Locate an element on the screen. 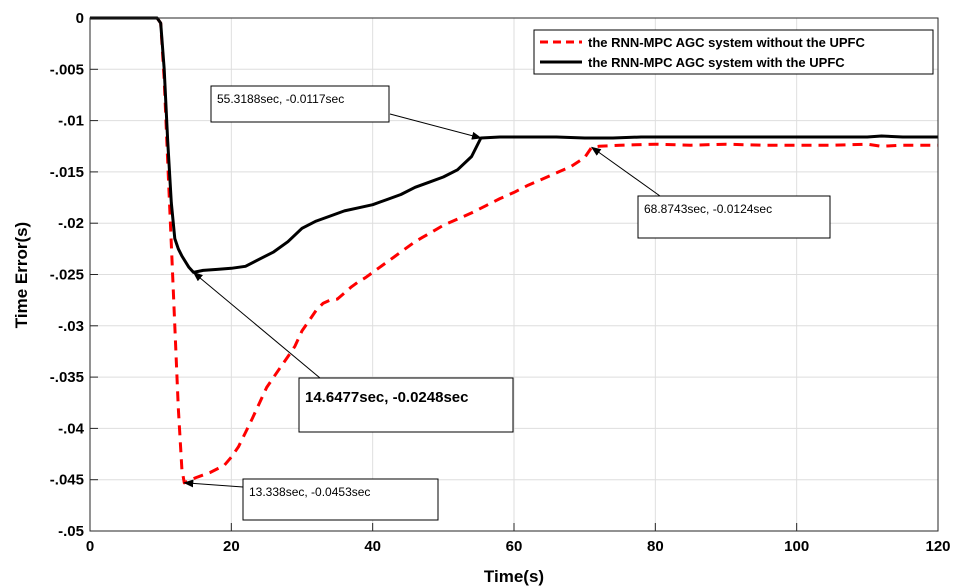  annotation-callout: 68.8743sec, -0.0124sec is located at coordinates (710, 192).